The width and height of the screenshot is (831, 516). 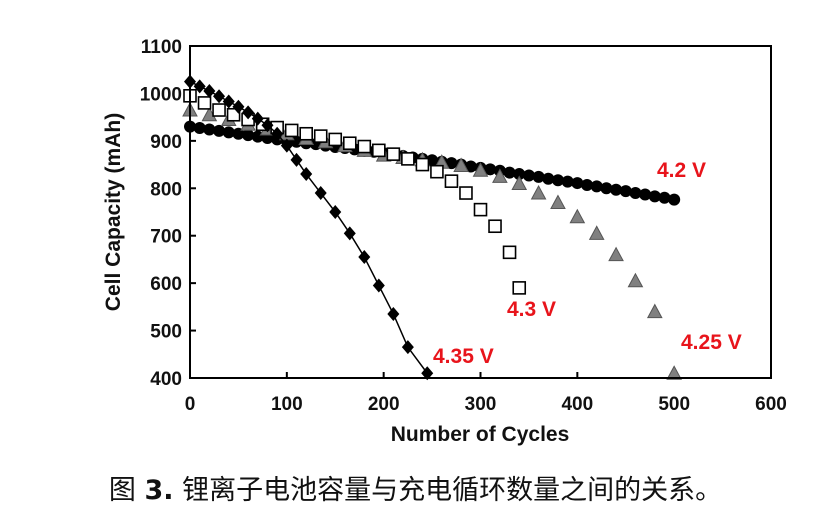 What do you see at coordinates (166, 237) in the screenshot?
I see `y-tick-label-3: 700` at bounding box center [166, 237].